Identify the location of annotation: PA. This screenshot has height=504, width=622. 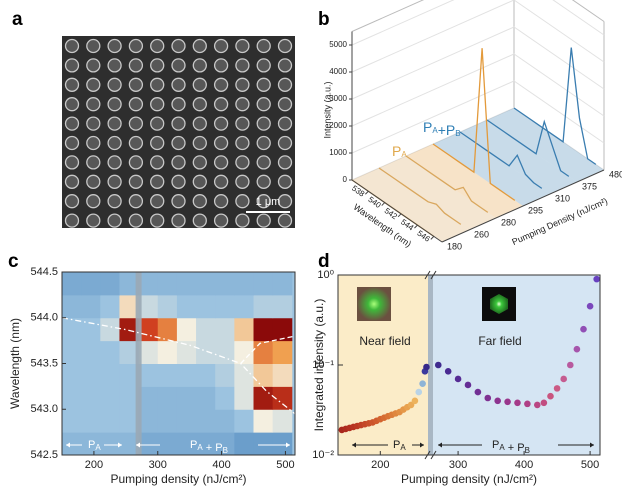
(94, 445).